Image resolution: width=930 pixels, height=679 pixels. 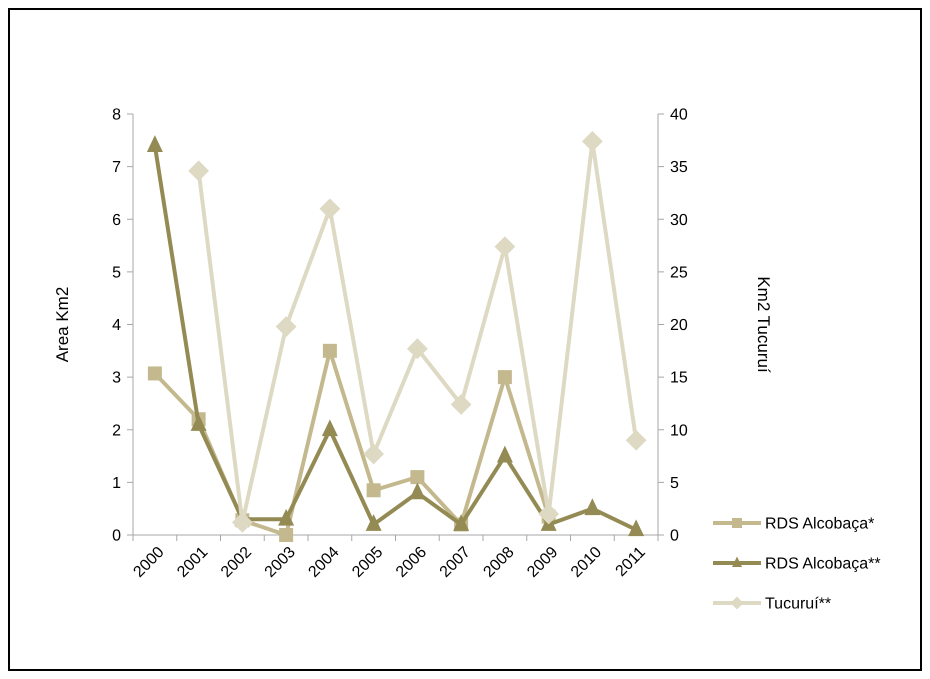 I want to click on y-tick-label: 3, so click(x=117, y=378).